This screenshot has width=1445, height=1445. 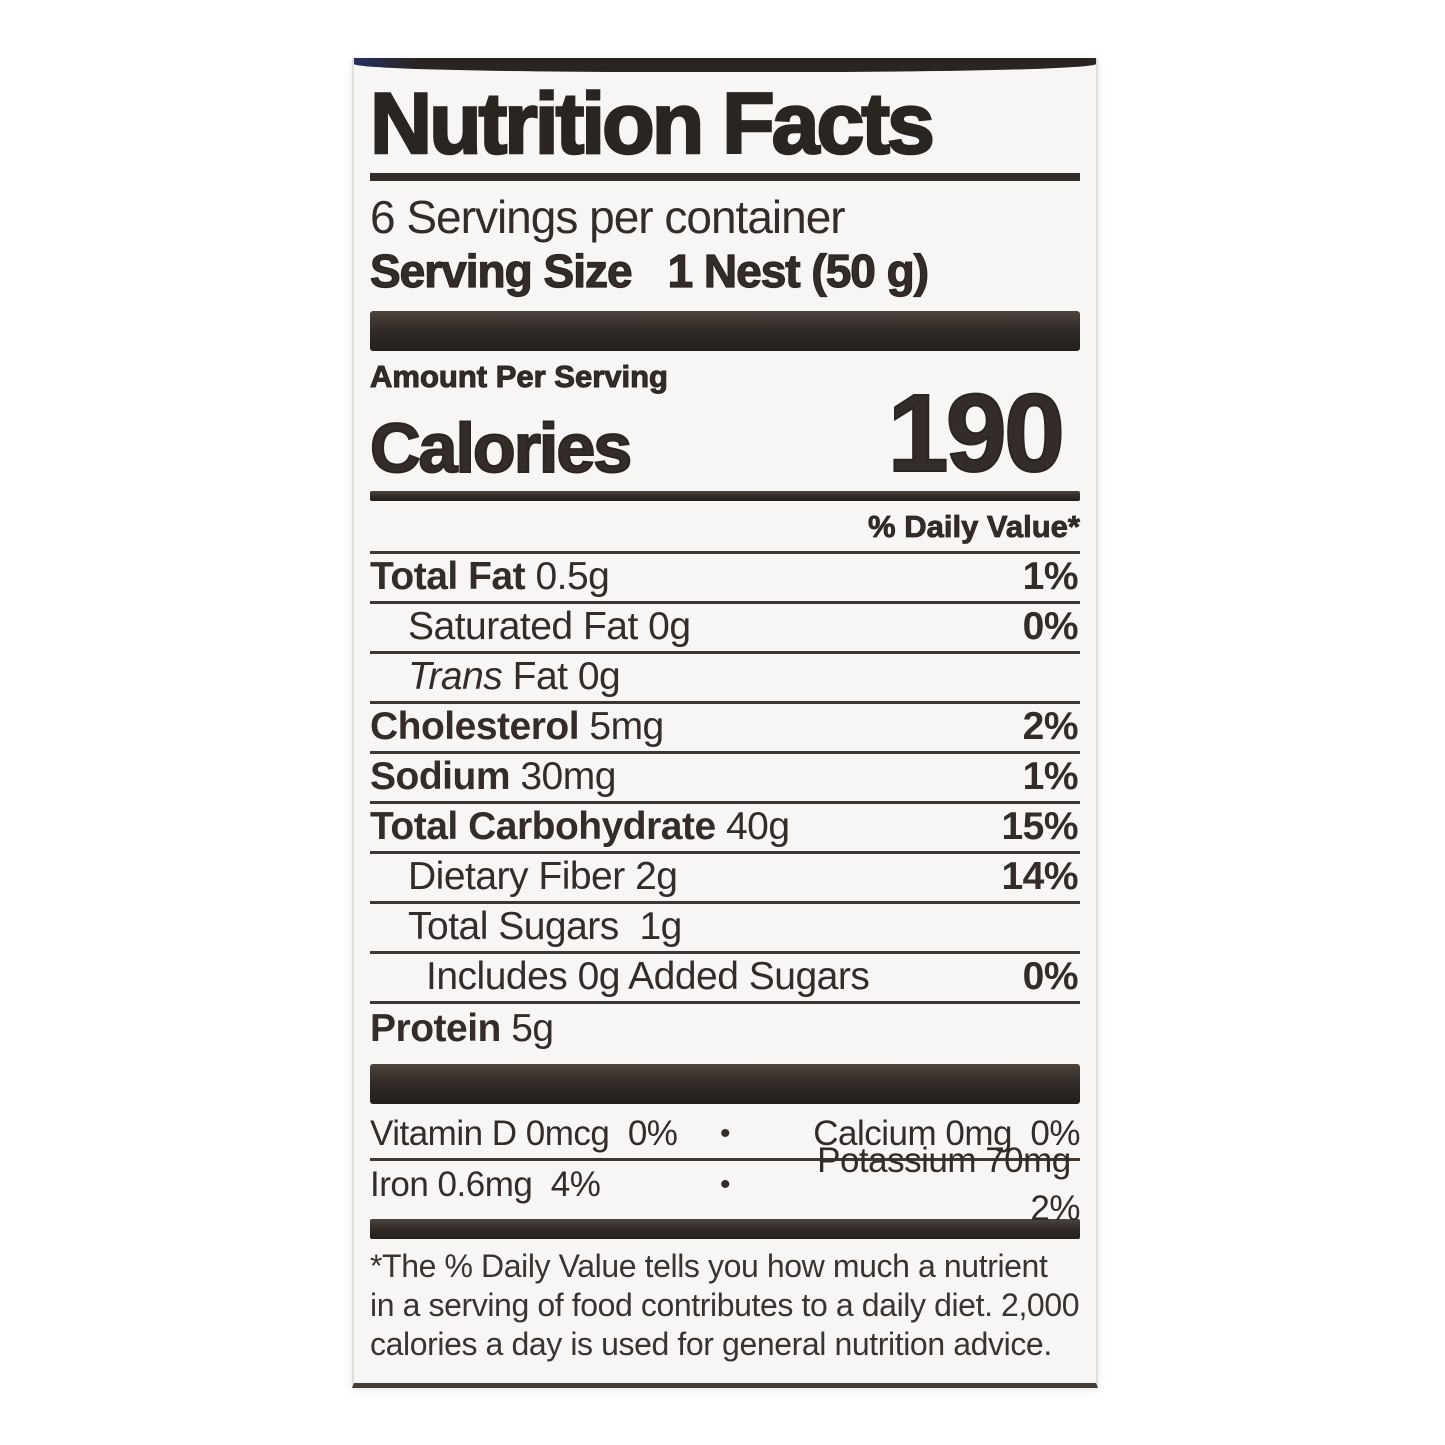 I want to click on nutrient-row: Includes 0g Added Sugars 0%, so click(x=725, y=979).